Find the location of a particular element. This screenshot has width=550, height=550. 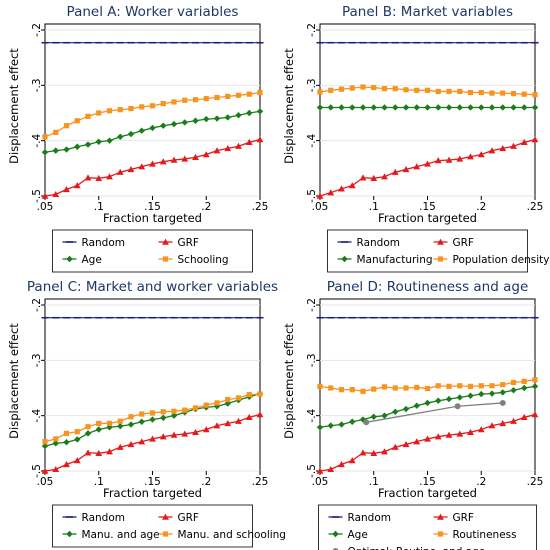

legend-box is located at coordinates (152, 526).